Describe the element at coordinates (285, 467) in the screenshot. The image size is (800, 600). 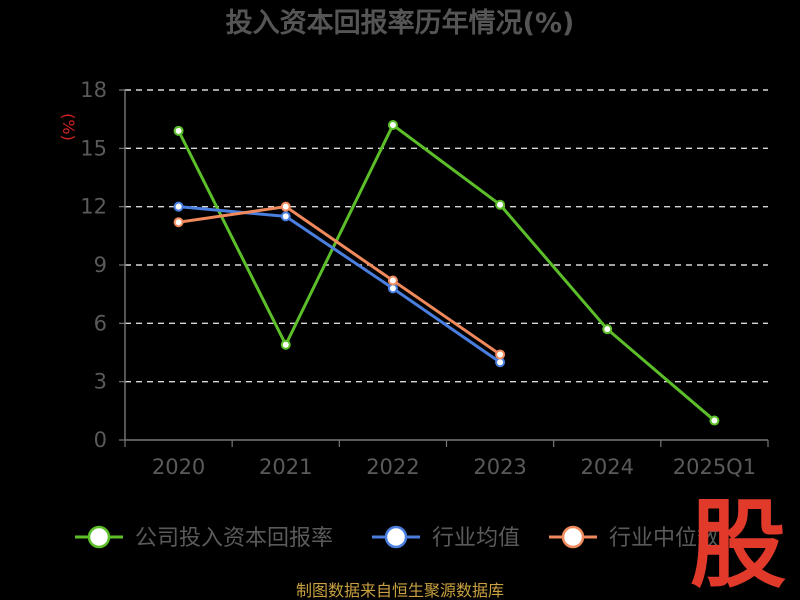
I see `x-tick-label: 2021` at that location.